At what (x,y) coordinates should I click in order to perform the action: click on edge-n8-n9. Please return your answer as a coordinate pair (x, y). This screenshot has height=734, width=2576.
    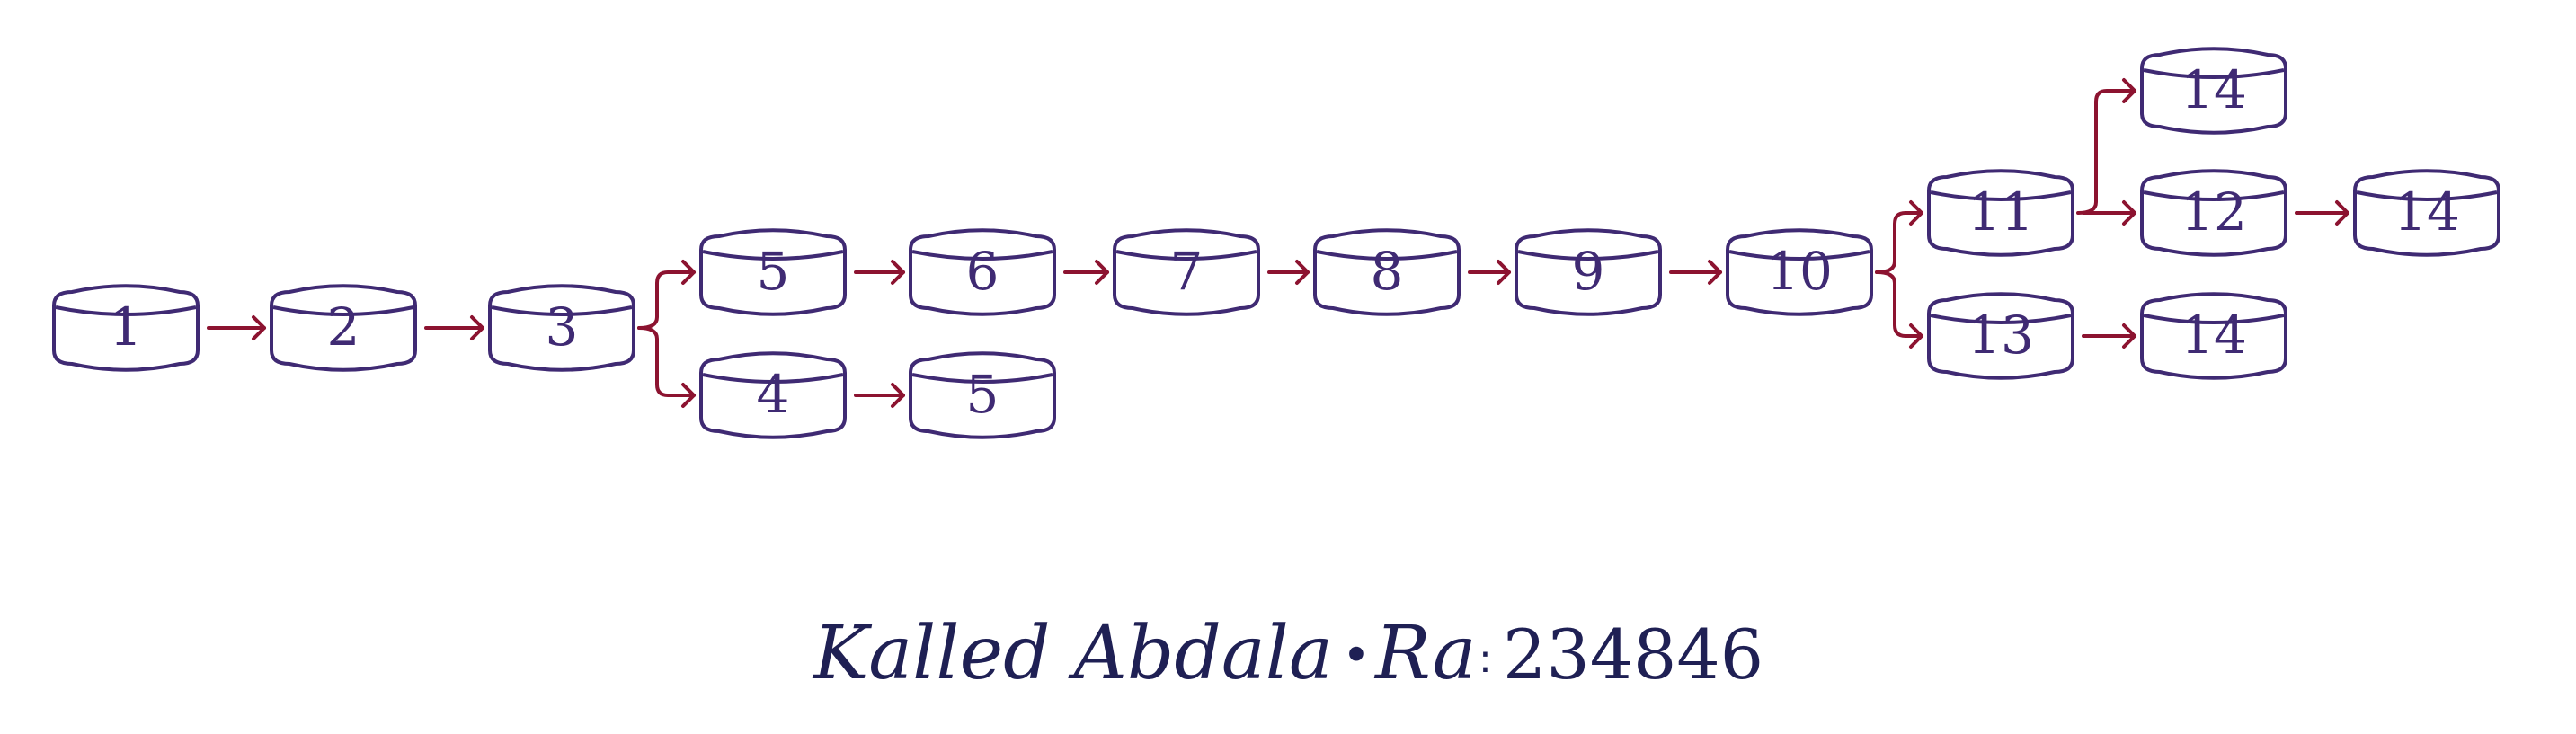
    Looking at the image, I should click on (1489, 272).